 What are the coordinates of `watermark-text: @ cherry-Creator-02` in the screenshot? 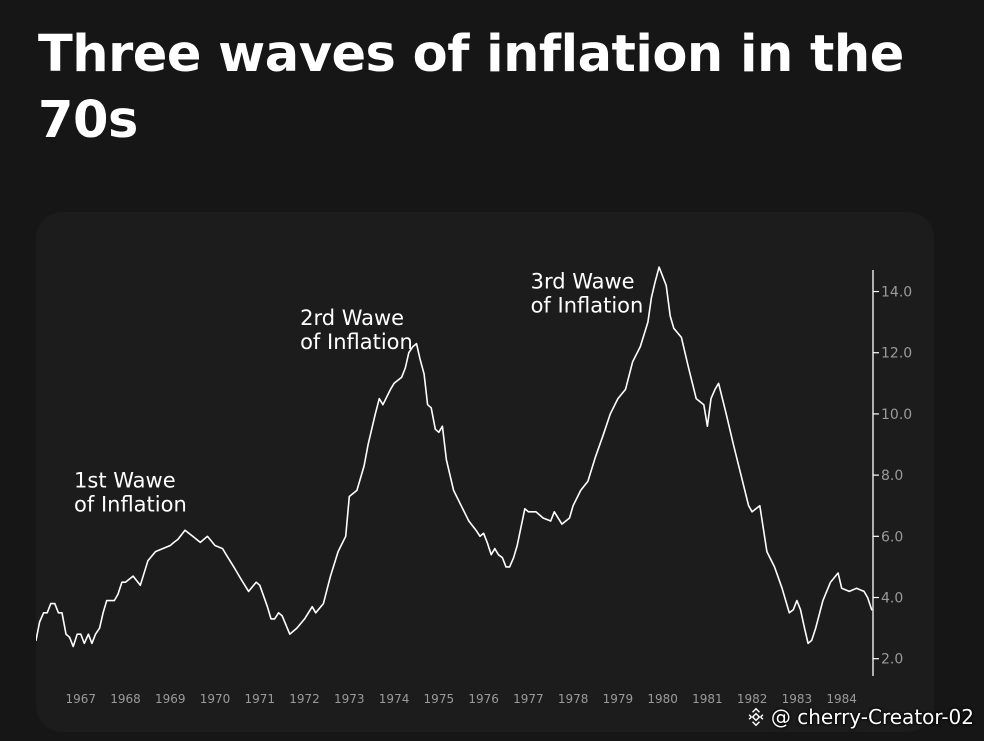 It's located at (872, 717).